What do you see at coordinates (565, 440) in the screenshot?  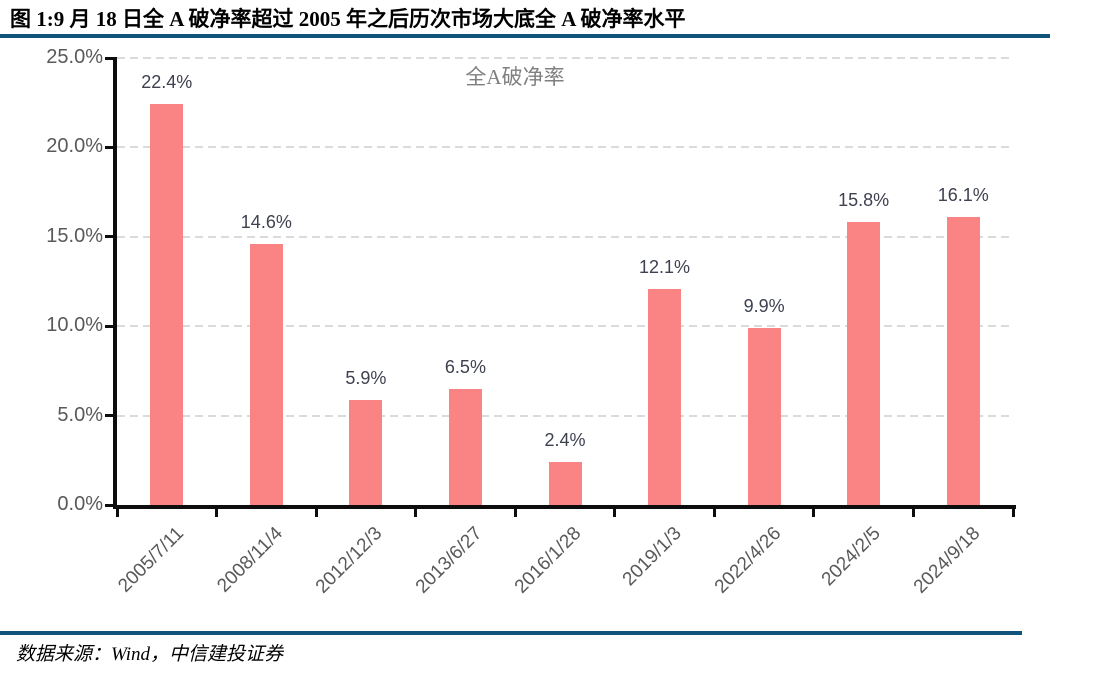 I see `bar-value-label: 2.4%` at bounding box center [565, 440].